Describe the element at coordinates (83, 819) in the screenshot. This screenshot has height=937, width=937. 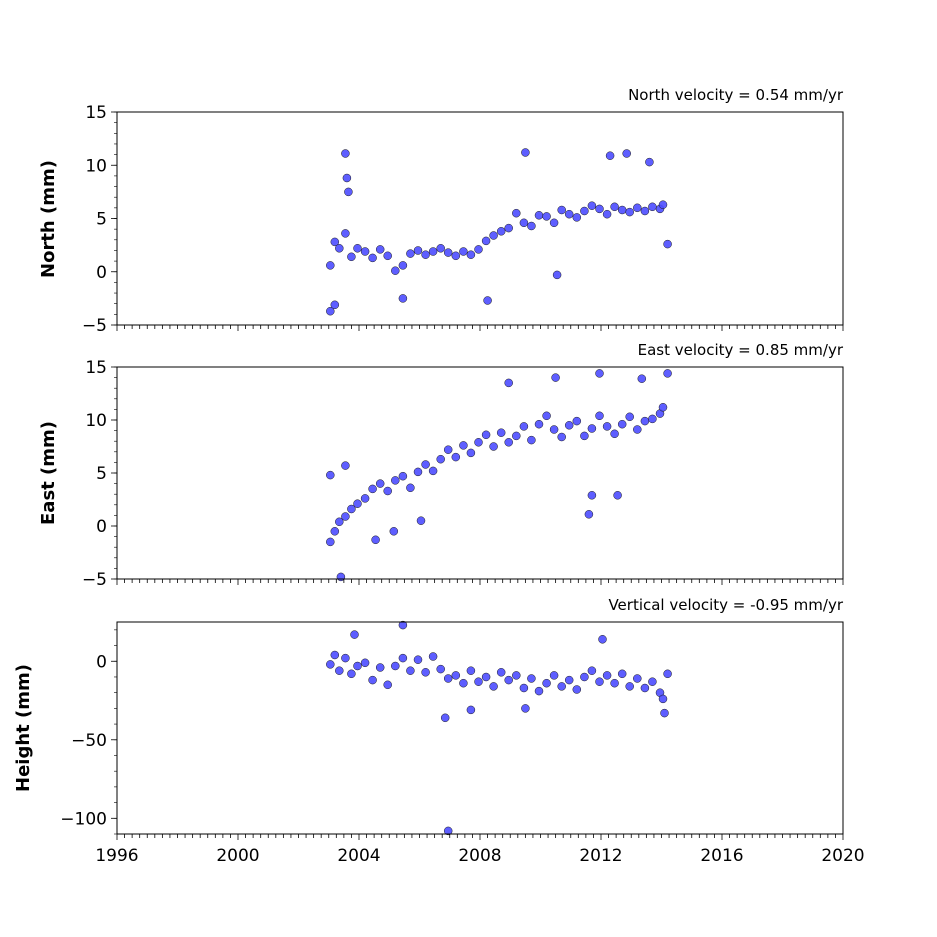
I see `height-y-tick-label: −100` at that location.